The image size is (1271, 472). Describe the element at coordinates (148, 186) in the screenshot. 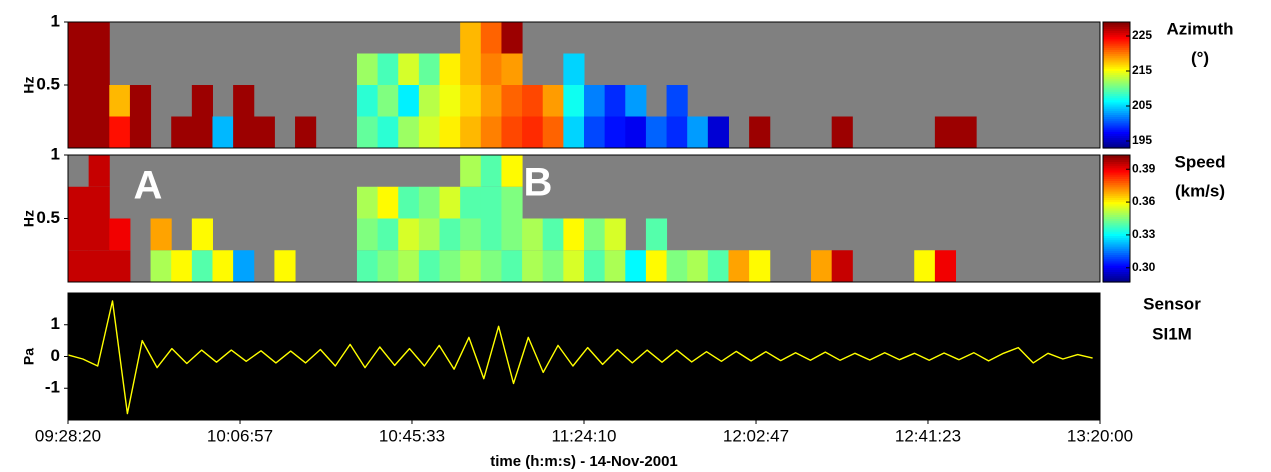

I see `annotation: A` at that location.